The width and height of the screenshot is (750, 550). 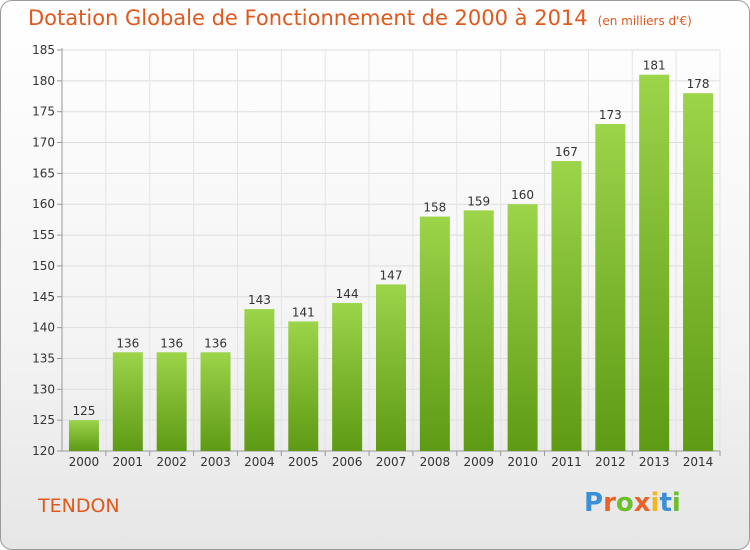 What do you see at coordinates (43, 235) in the screenshot?
I see `y-tick-label: 155` at bounding box center [43, 235].